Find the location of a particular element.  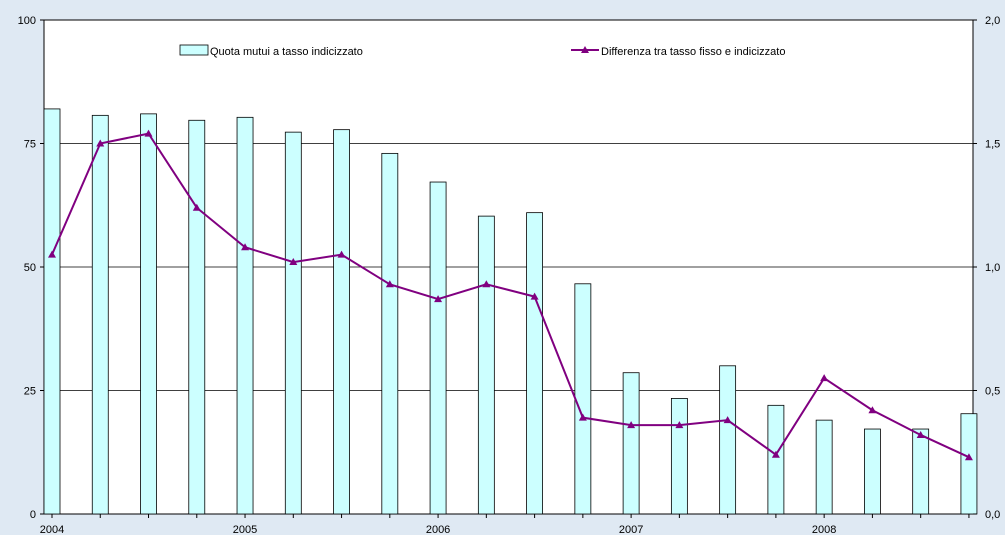

legend-line-marker is located at coordinates (585, 49).